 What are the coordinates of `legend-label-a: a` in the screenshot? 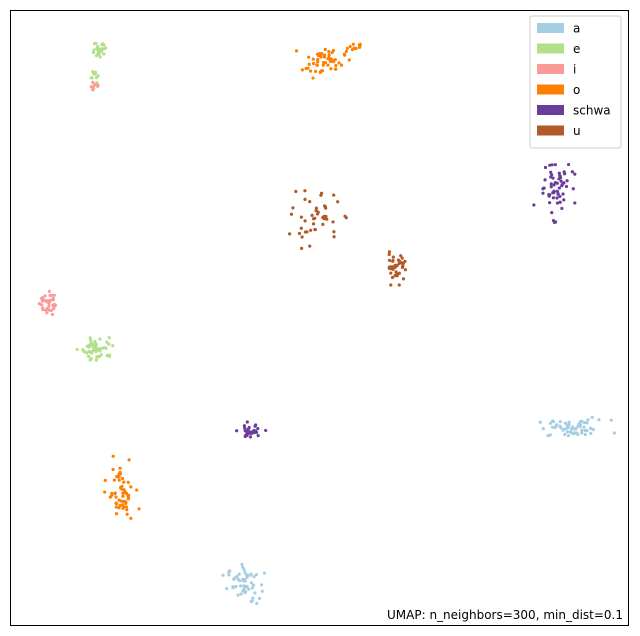 It's located at (576, 29).